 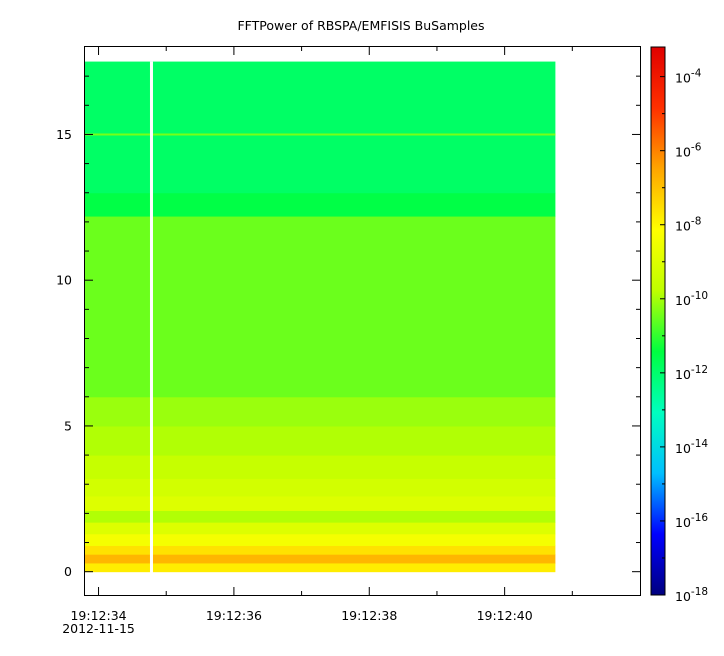 What do you see at coordinates (98, 615) in the screenshot?
I see `x-tick-label: 19:12:34` at bounding box center [98, 615].